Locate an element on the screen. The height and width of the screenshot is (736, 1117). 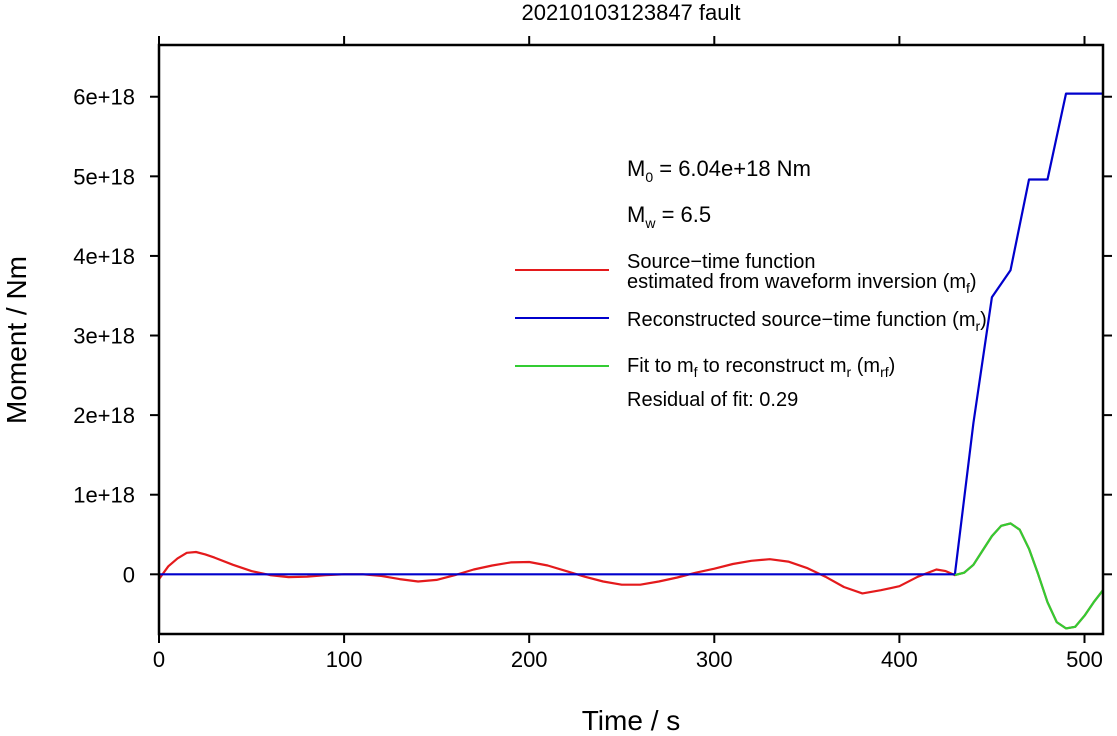
y-tick-label: 2e+18 is located at coordinates (104, 415).